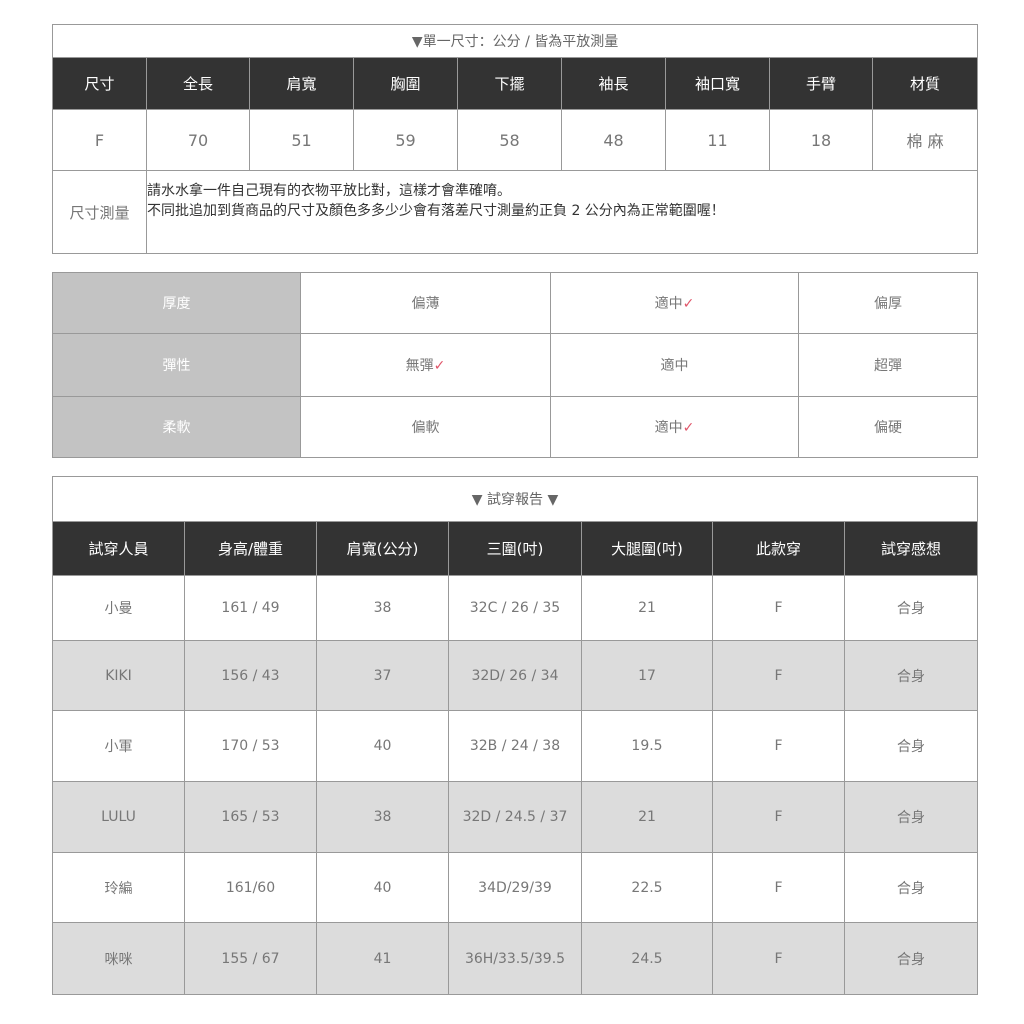 The image size is (1024, 1024). Describe the element at coordinates (419, 366) in the screenshot. I see `option-text: 無彈` at that location.